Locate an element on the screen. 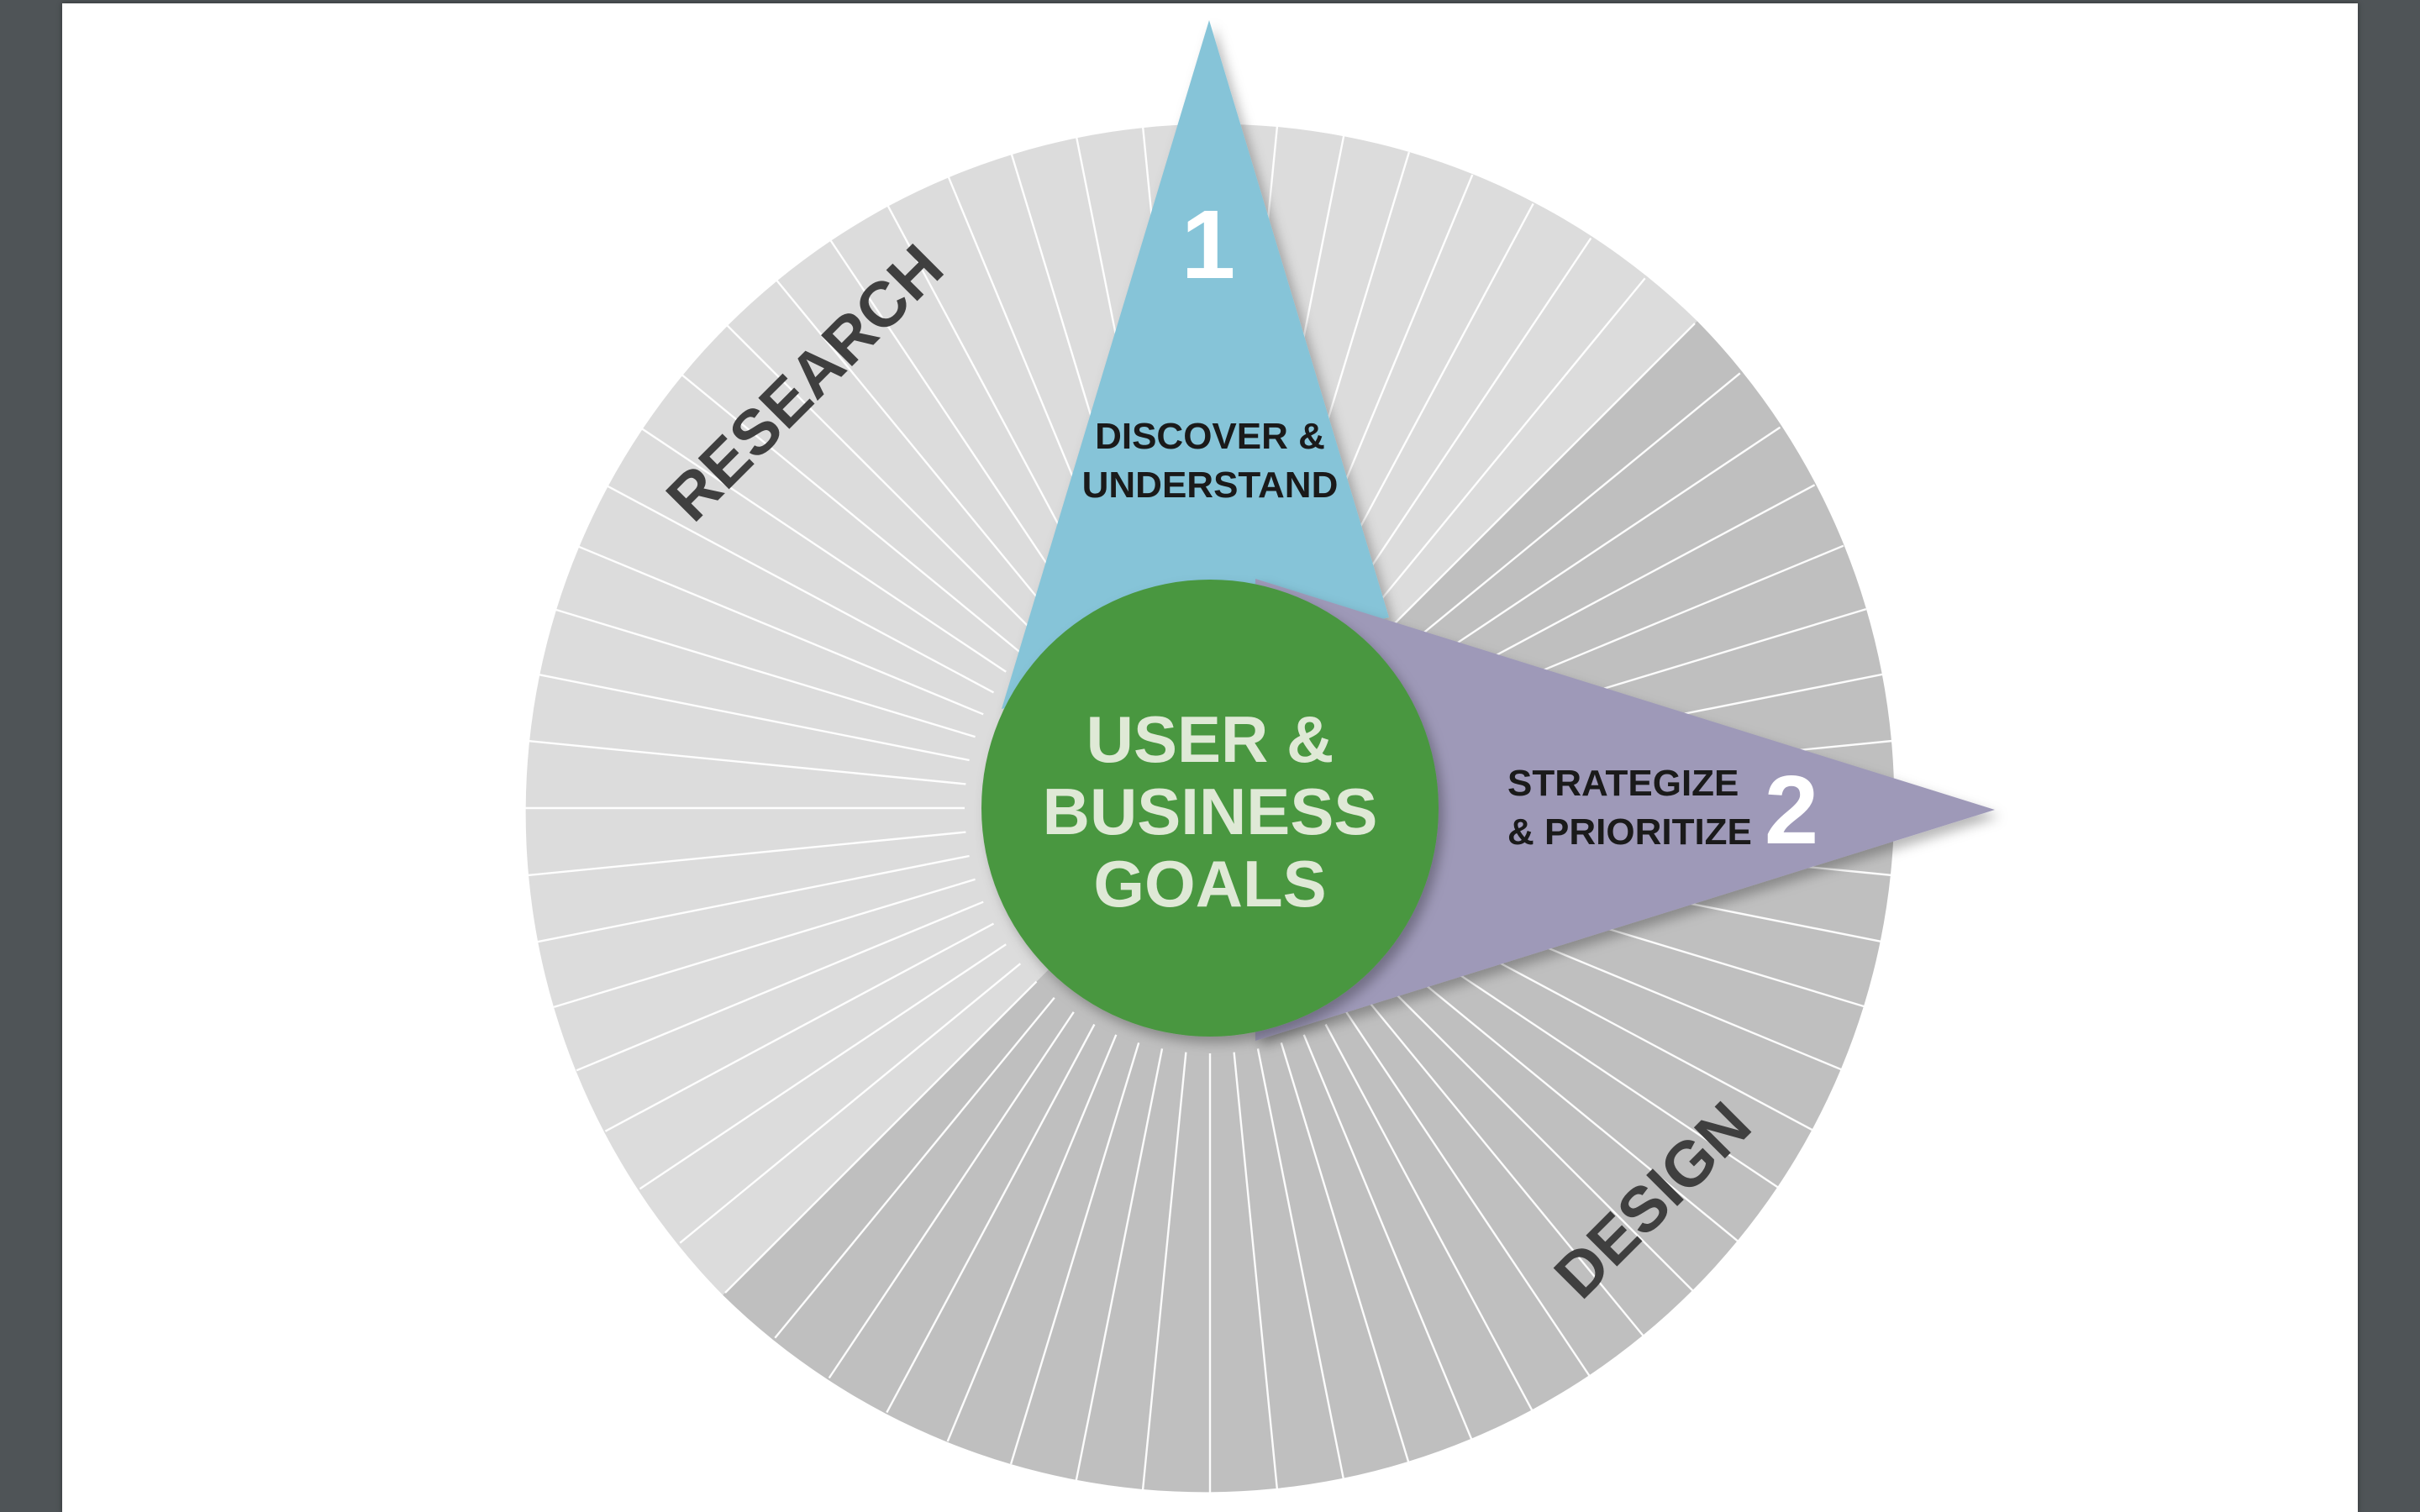 The image size is (2420, 1512). center-label-line-1: USER & is located at coordinates (1210, 739).